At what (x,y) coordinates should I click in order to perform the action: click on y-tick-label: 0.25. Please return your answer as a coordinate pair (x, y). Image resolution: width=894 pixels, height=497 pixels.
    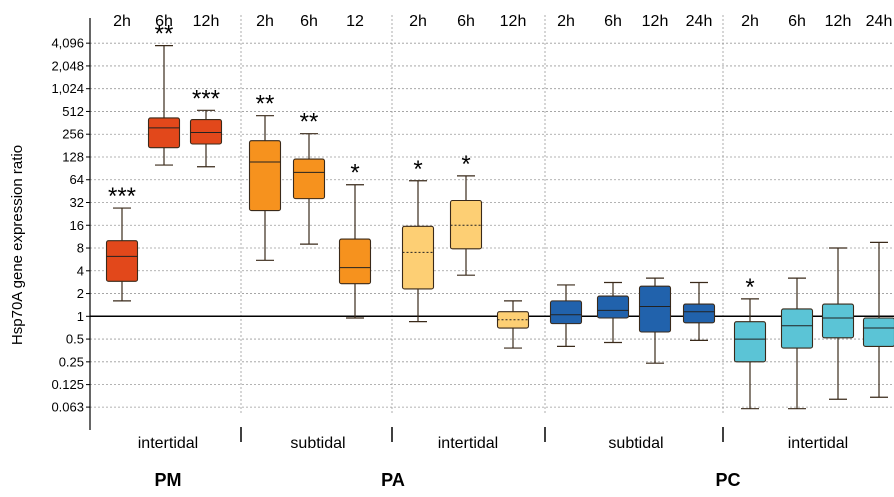
    Looking at the image, I should click on (71, 361).